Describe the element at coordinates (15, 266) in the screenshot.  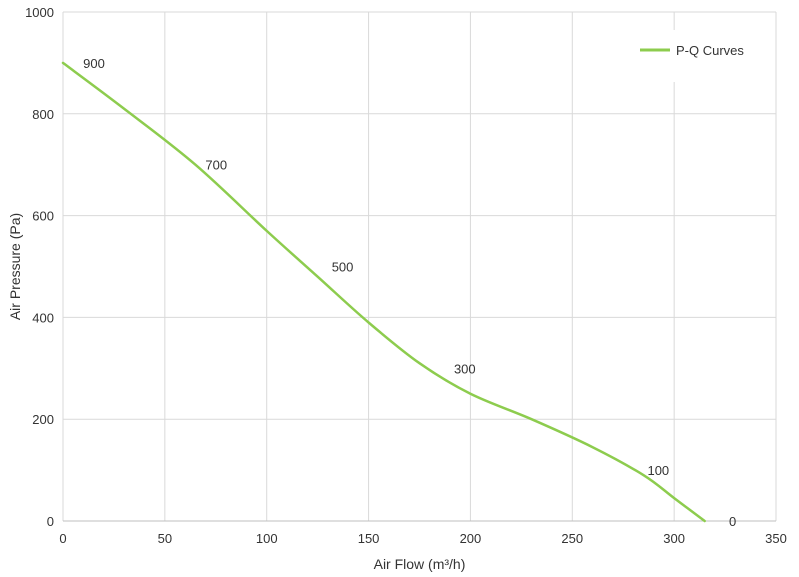
I see `y-axis-title: Air Pressure (Pa)` at that location.